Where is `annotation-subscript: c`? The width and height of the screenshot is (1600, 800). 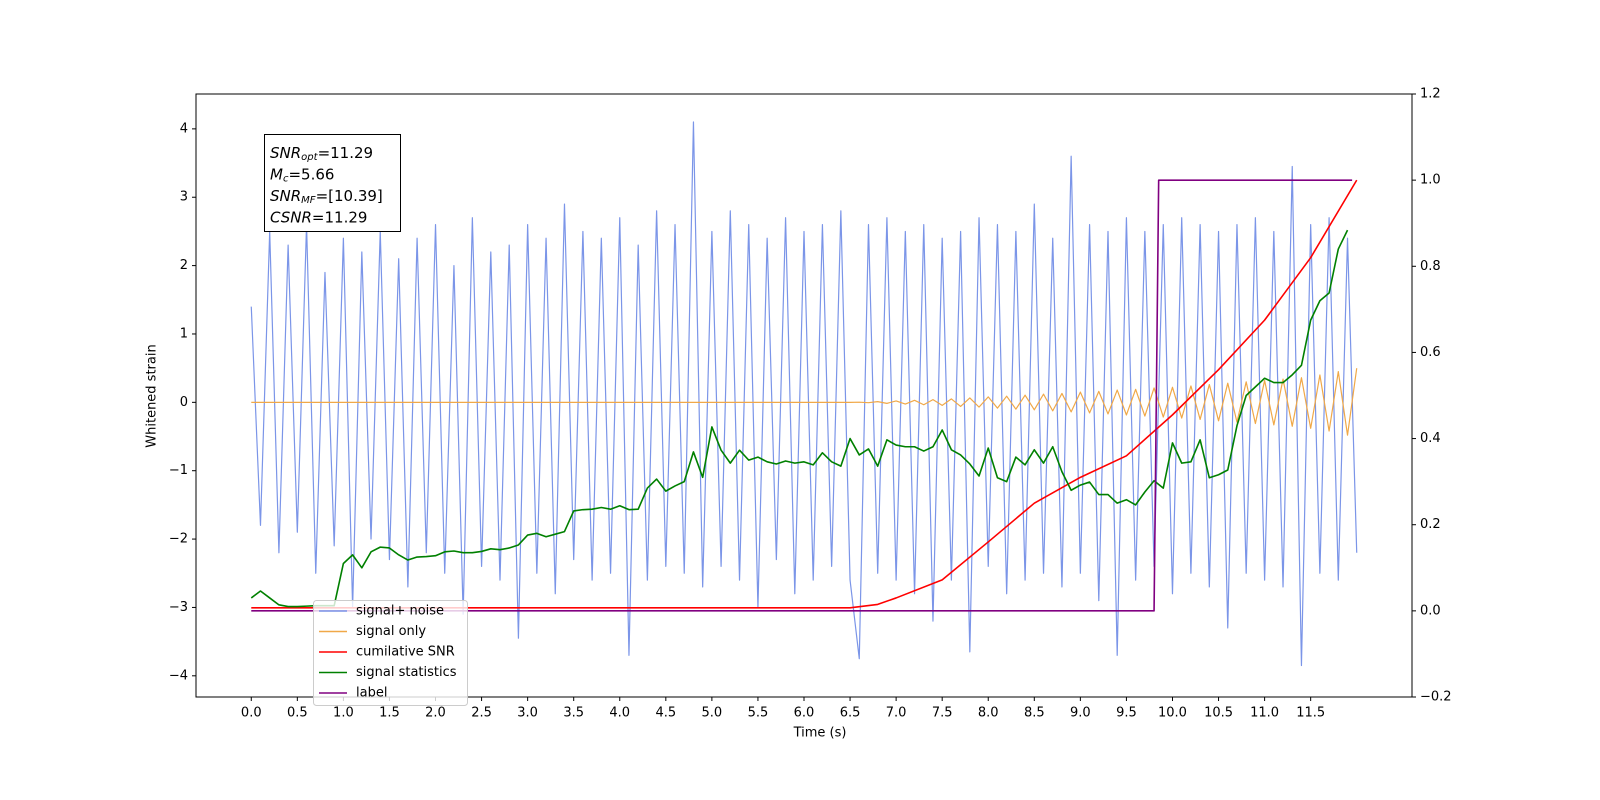 annotation-subscript: c is located at coordinates (286, 179).